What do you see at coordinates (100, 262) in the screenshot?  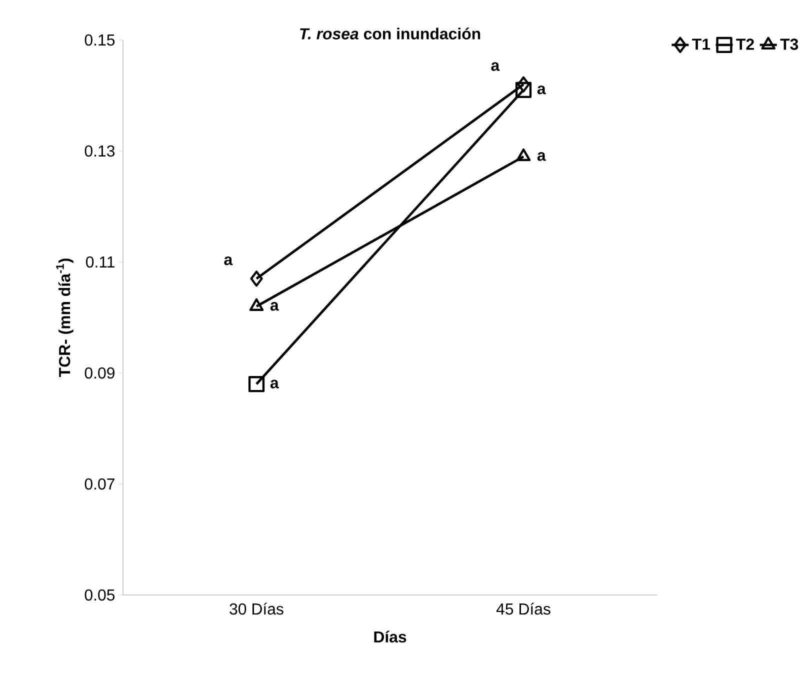 I see `y-tick-label: 0.11` at bounding box center [100, 262].